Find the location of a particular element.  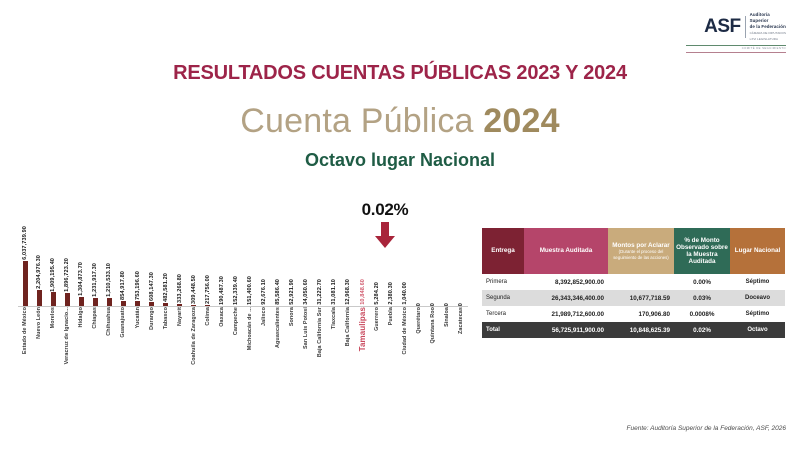

category-label-23: Tlaxcala is located at coordinates (334, 319).